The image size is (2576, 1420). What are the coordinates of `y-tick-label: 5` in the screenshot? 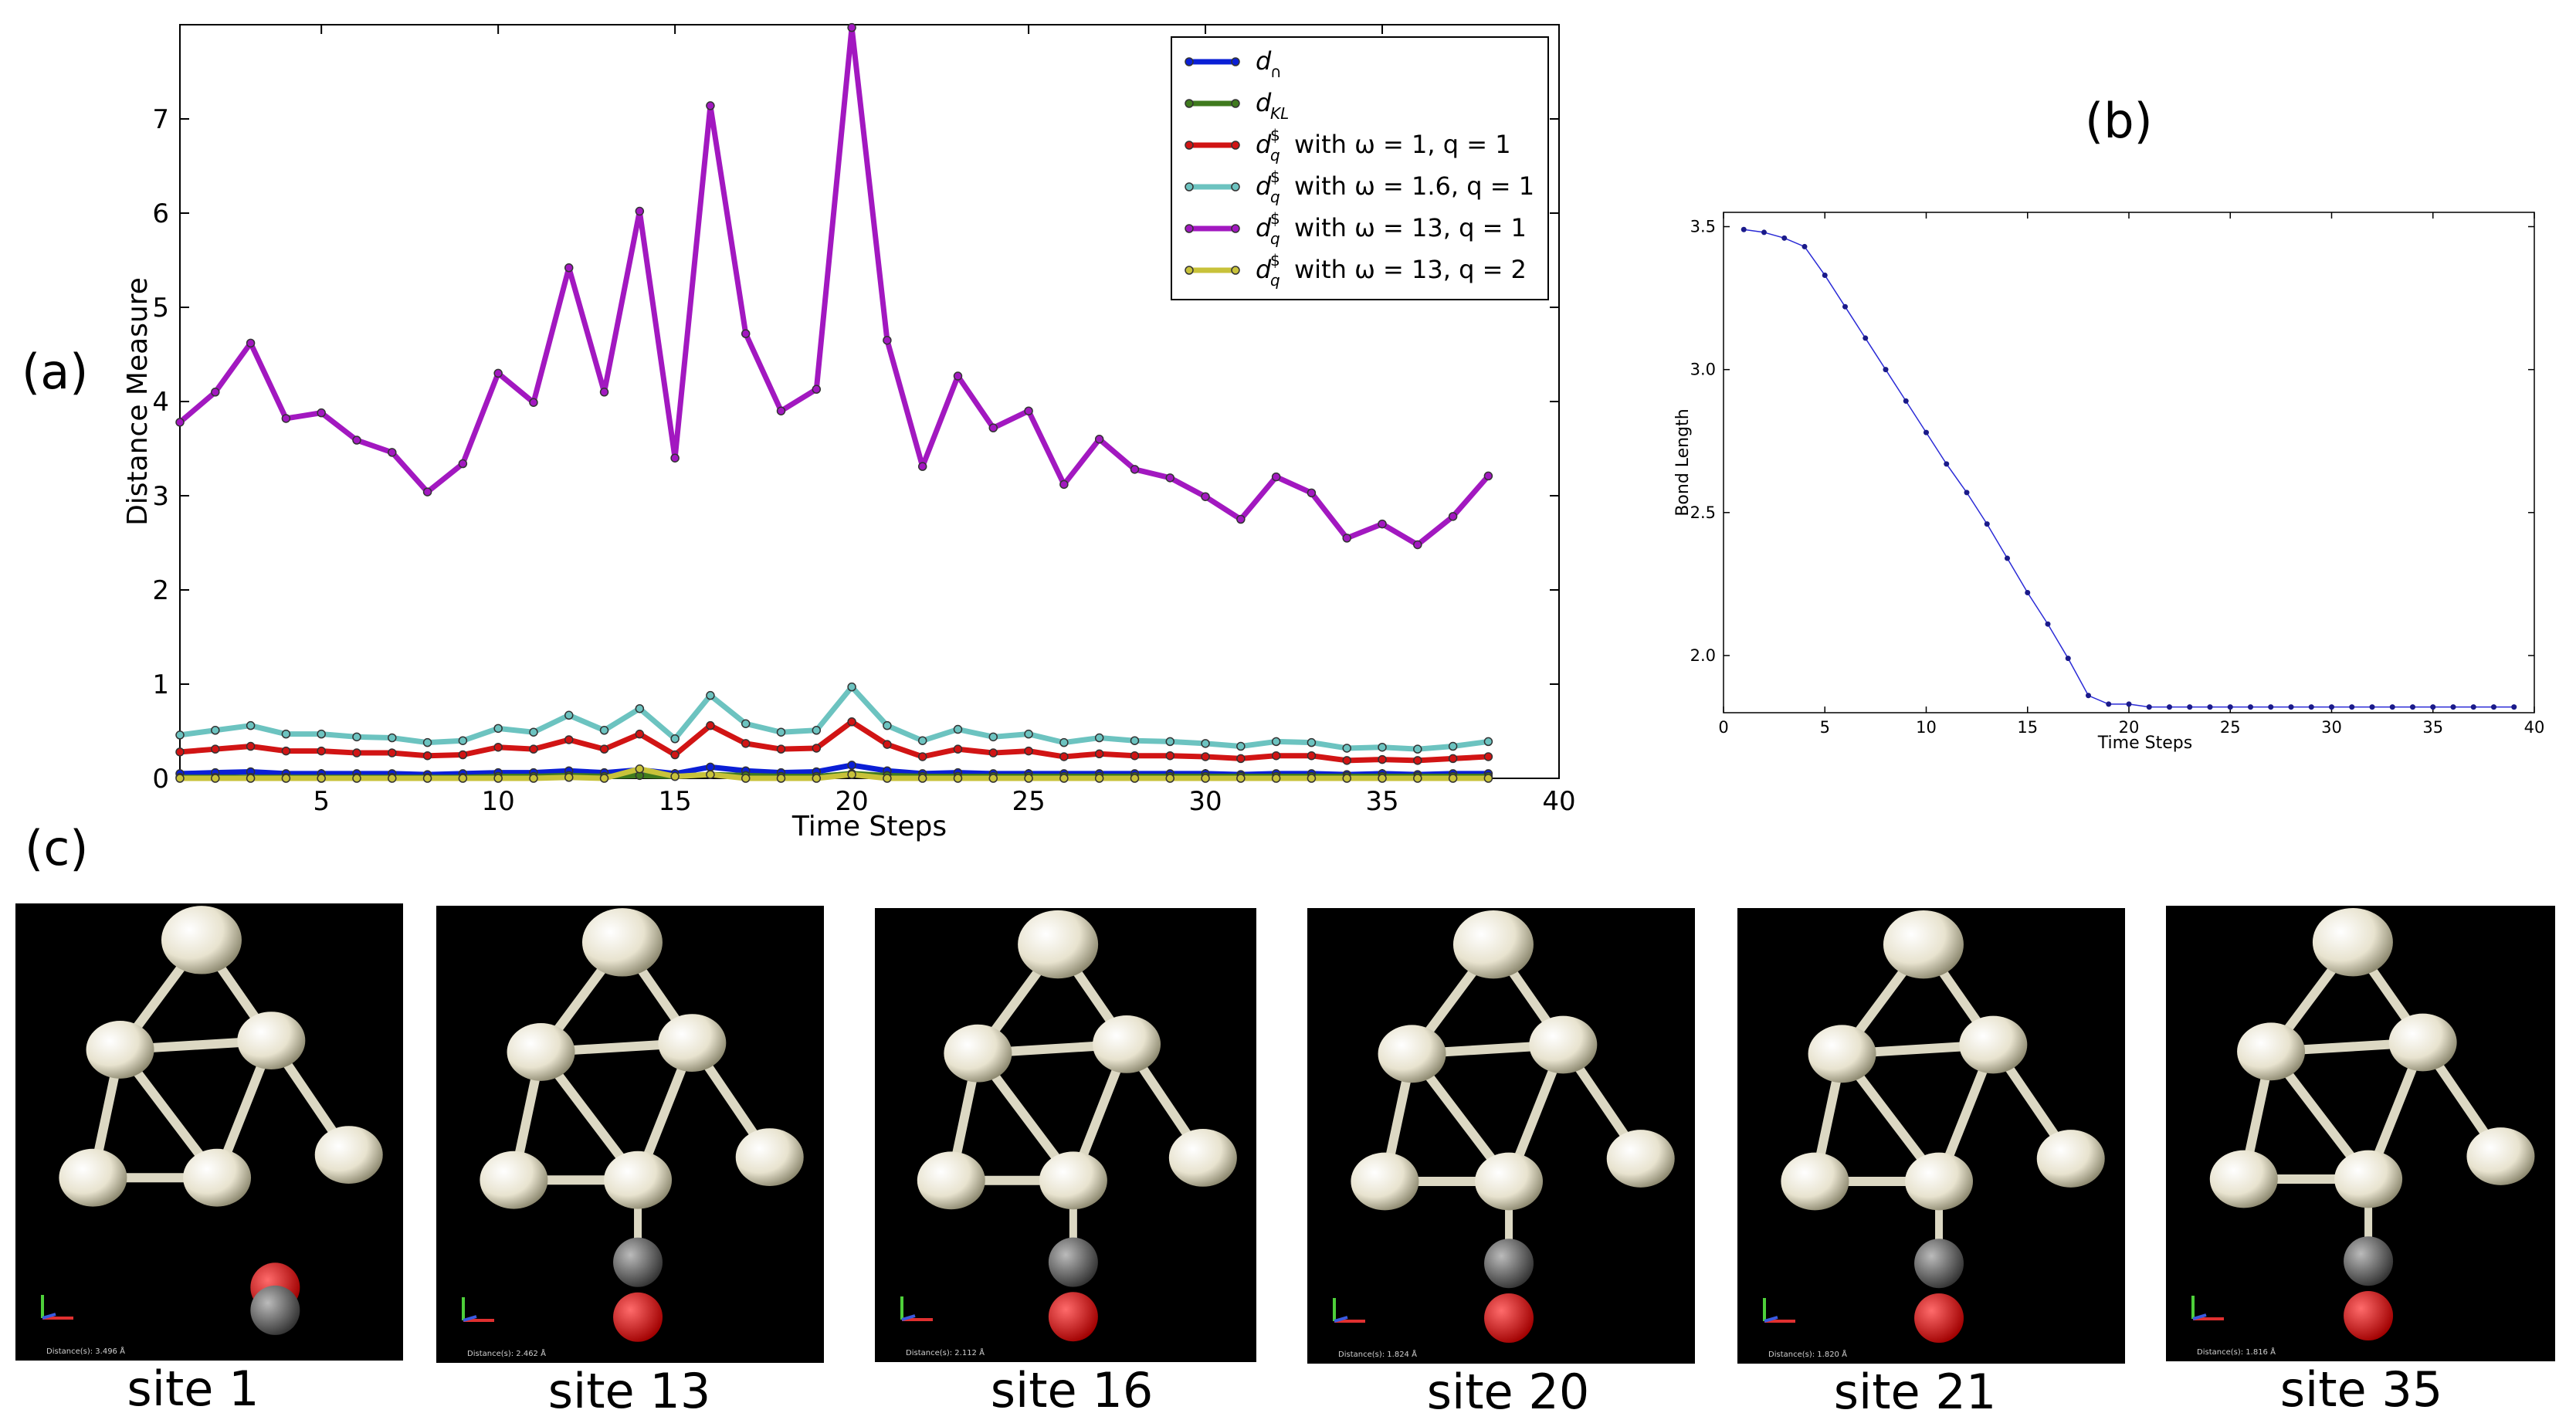 It's located at (160, 308).